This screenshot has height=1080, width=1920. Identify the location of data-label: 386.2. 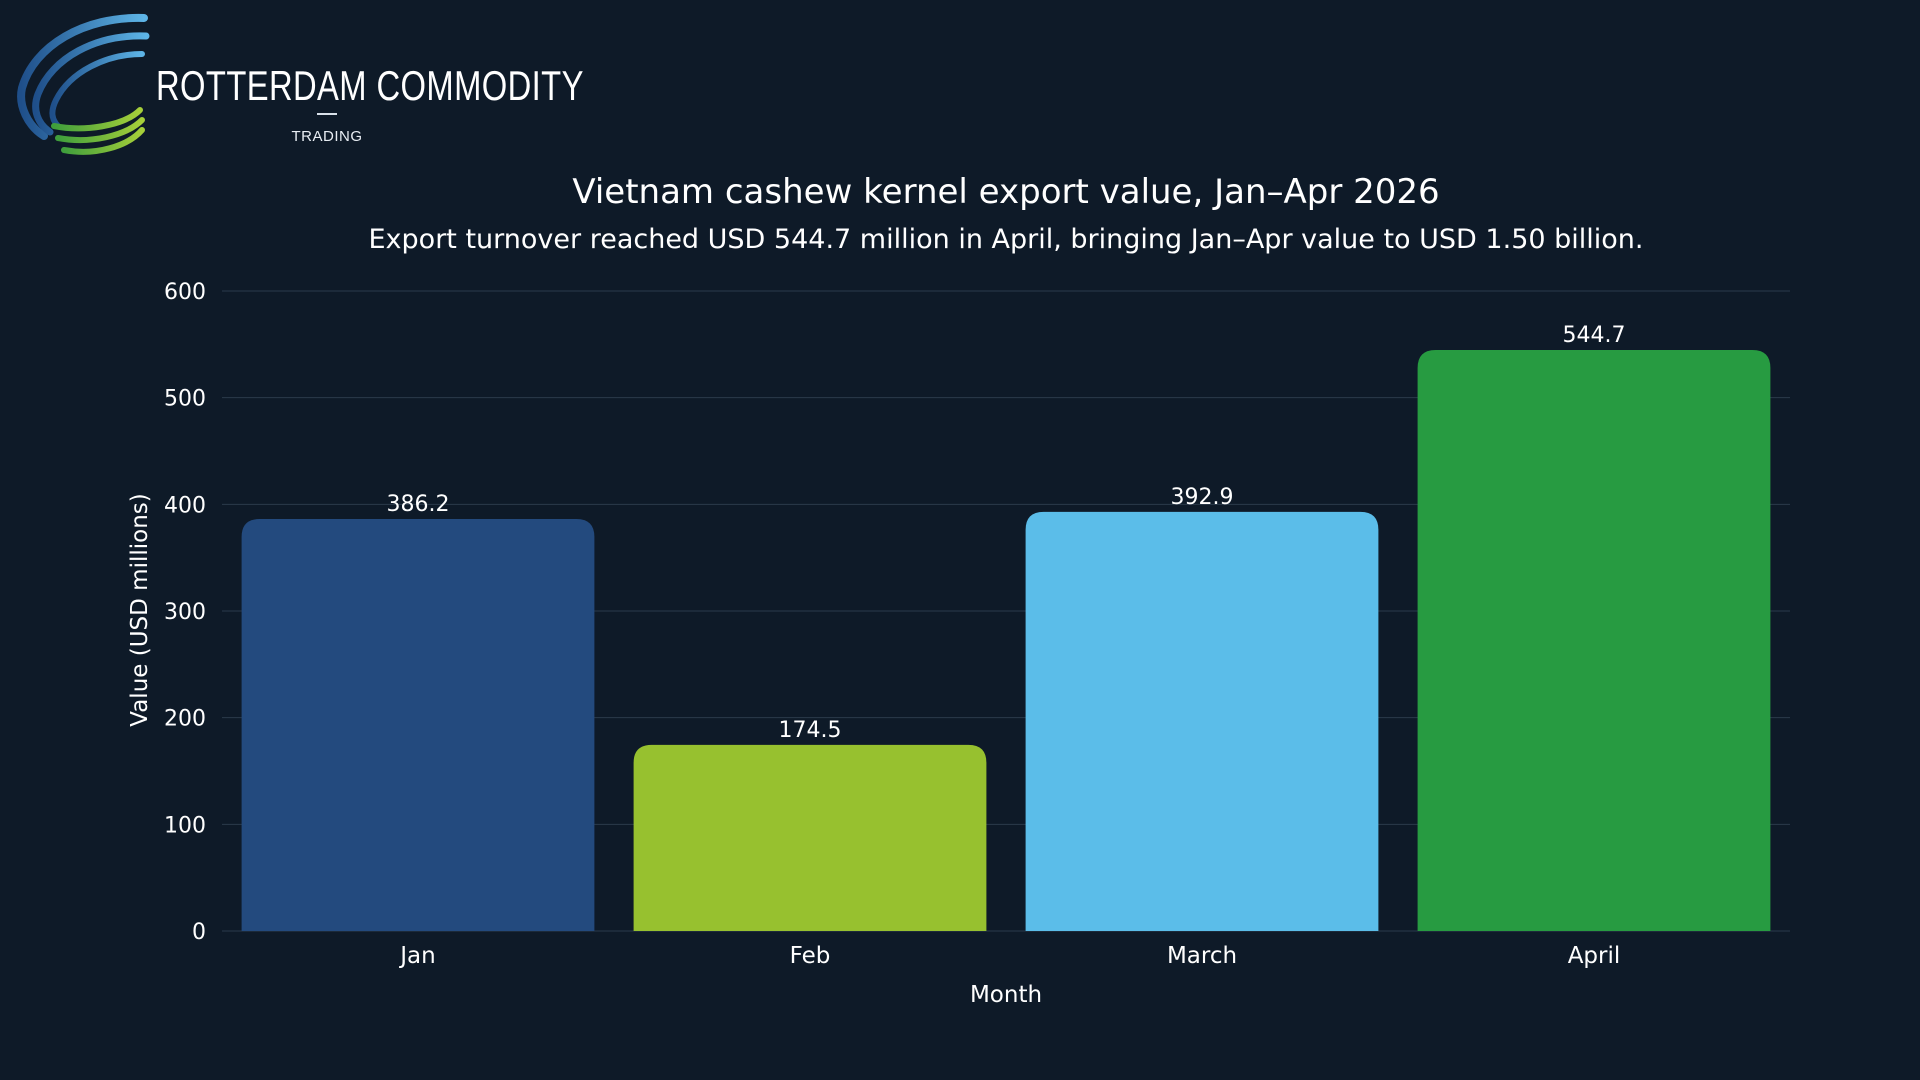
(418, 504).